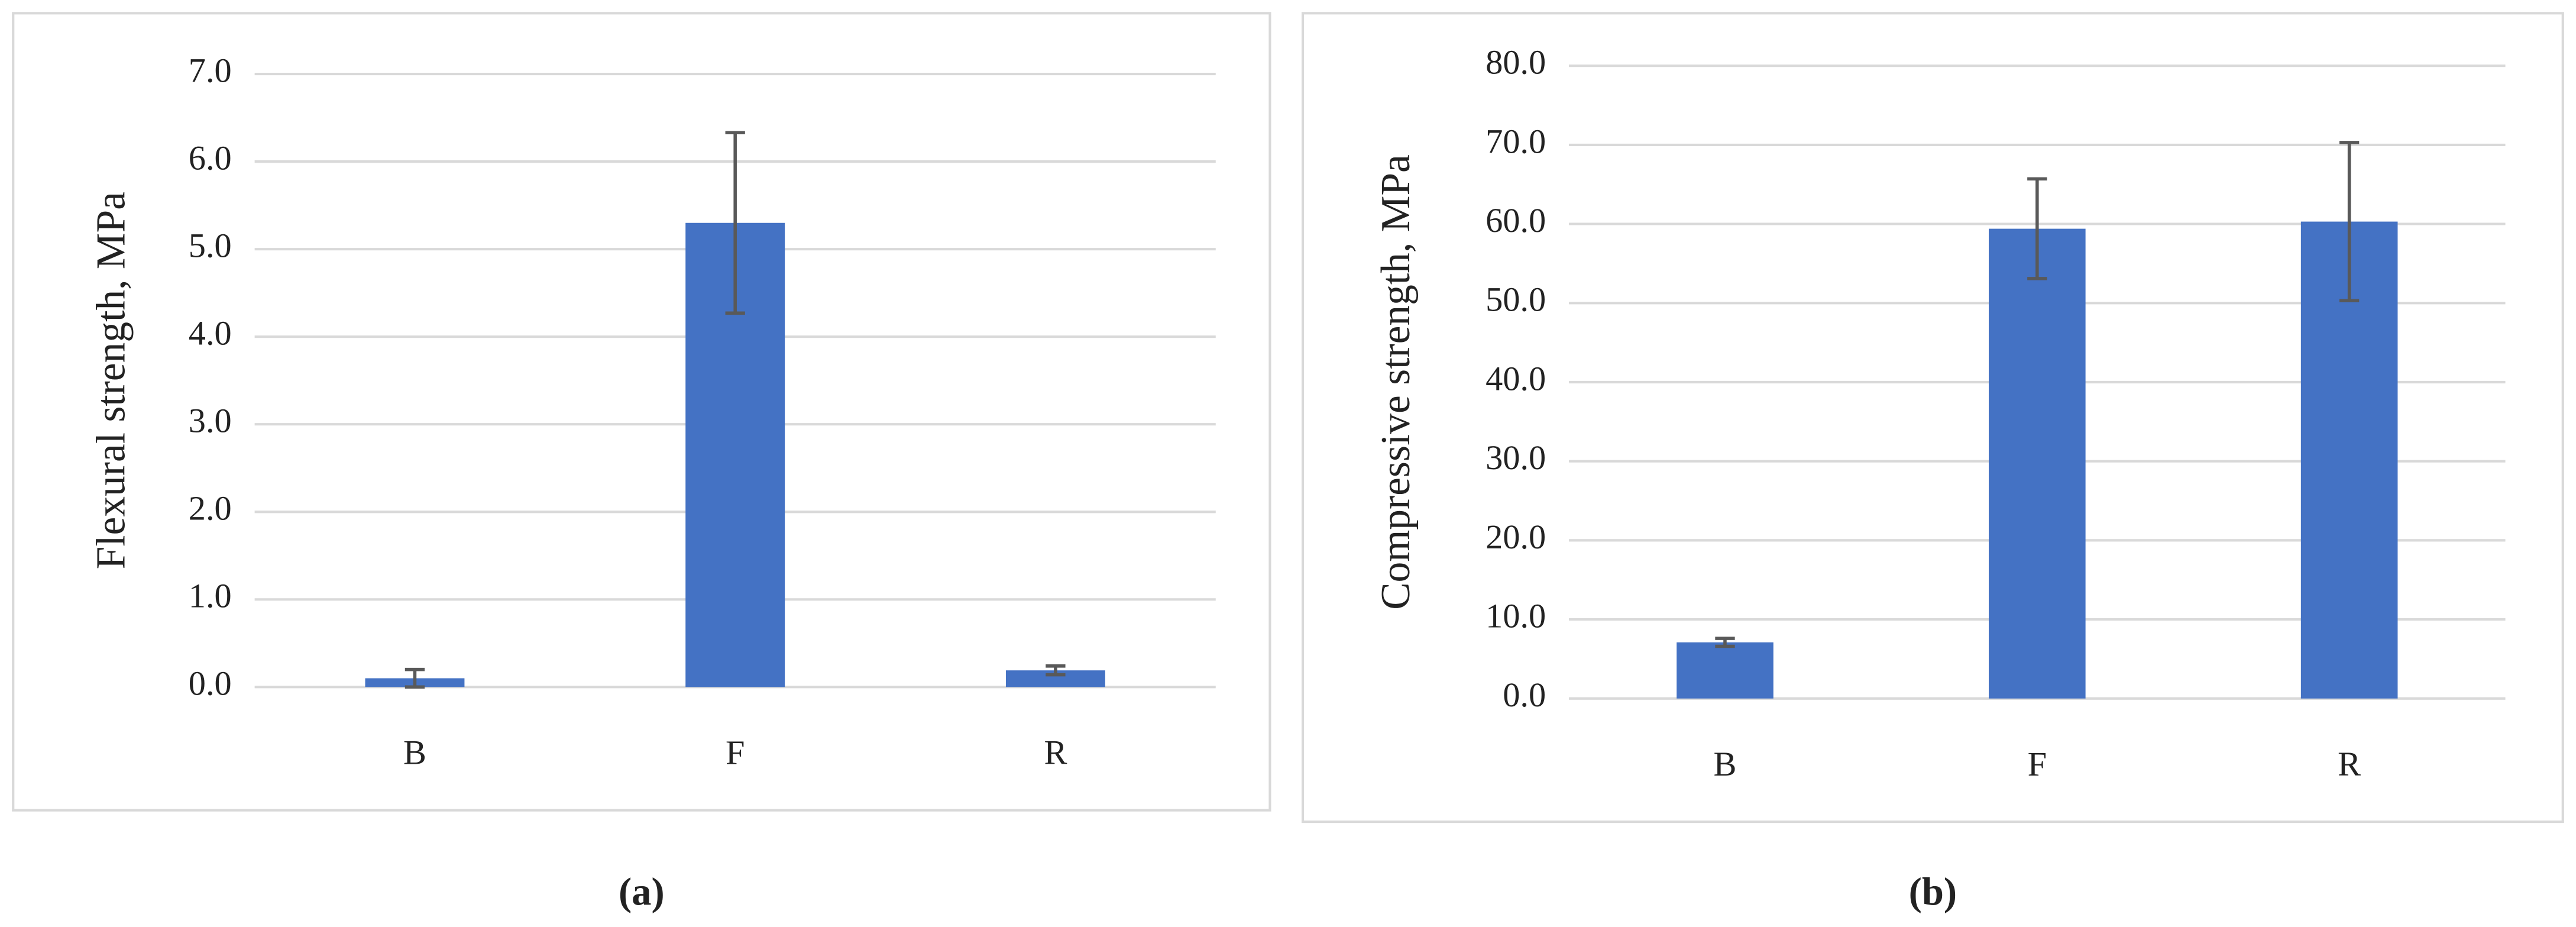 Image resolution: width=2576 pixels, height=927 pixels. What do you see at coordinates (210, 421) in the screenshot?
I see `y-tick-label: 3.0` at bounding box center [210, 421].